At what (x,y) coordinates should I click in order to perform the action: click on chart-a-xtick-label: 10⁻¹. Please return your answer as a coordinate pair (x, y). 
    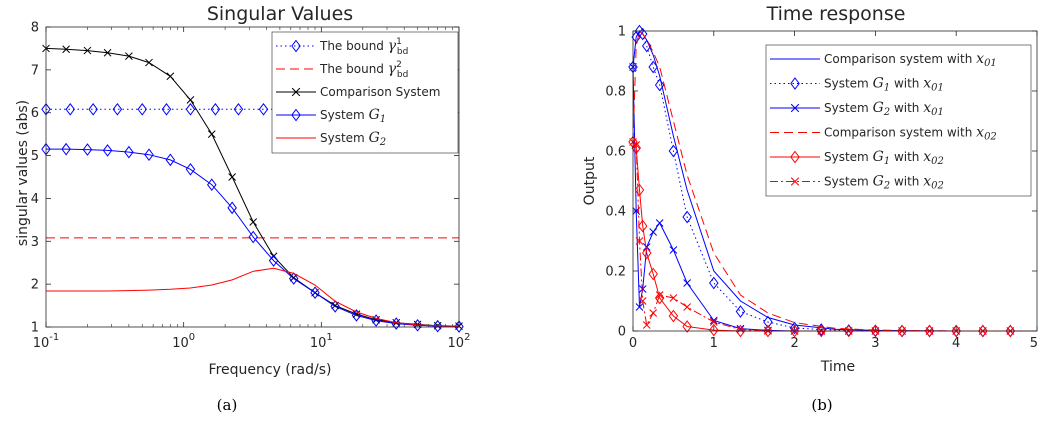
    Looking at the image, I should click on (46, 341).